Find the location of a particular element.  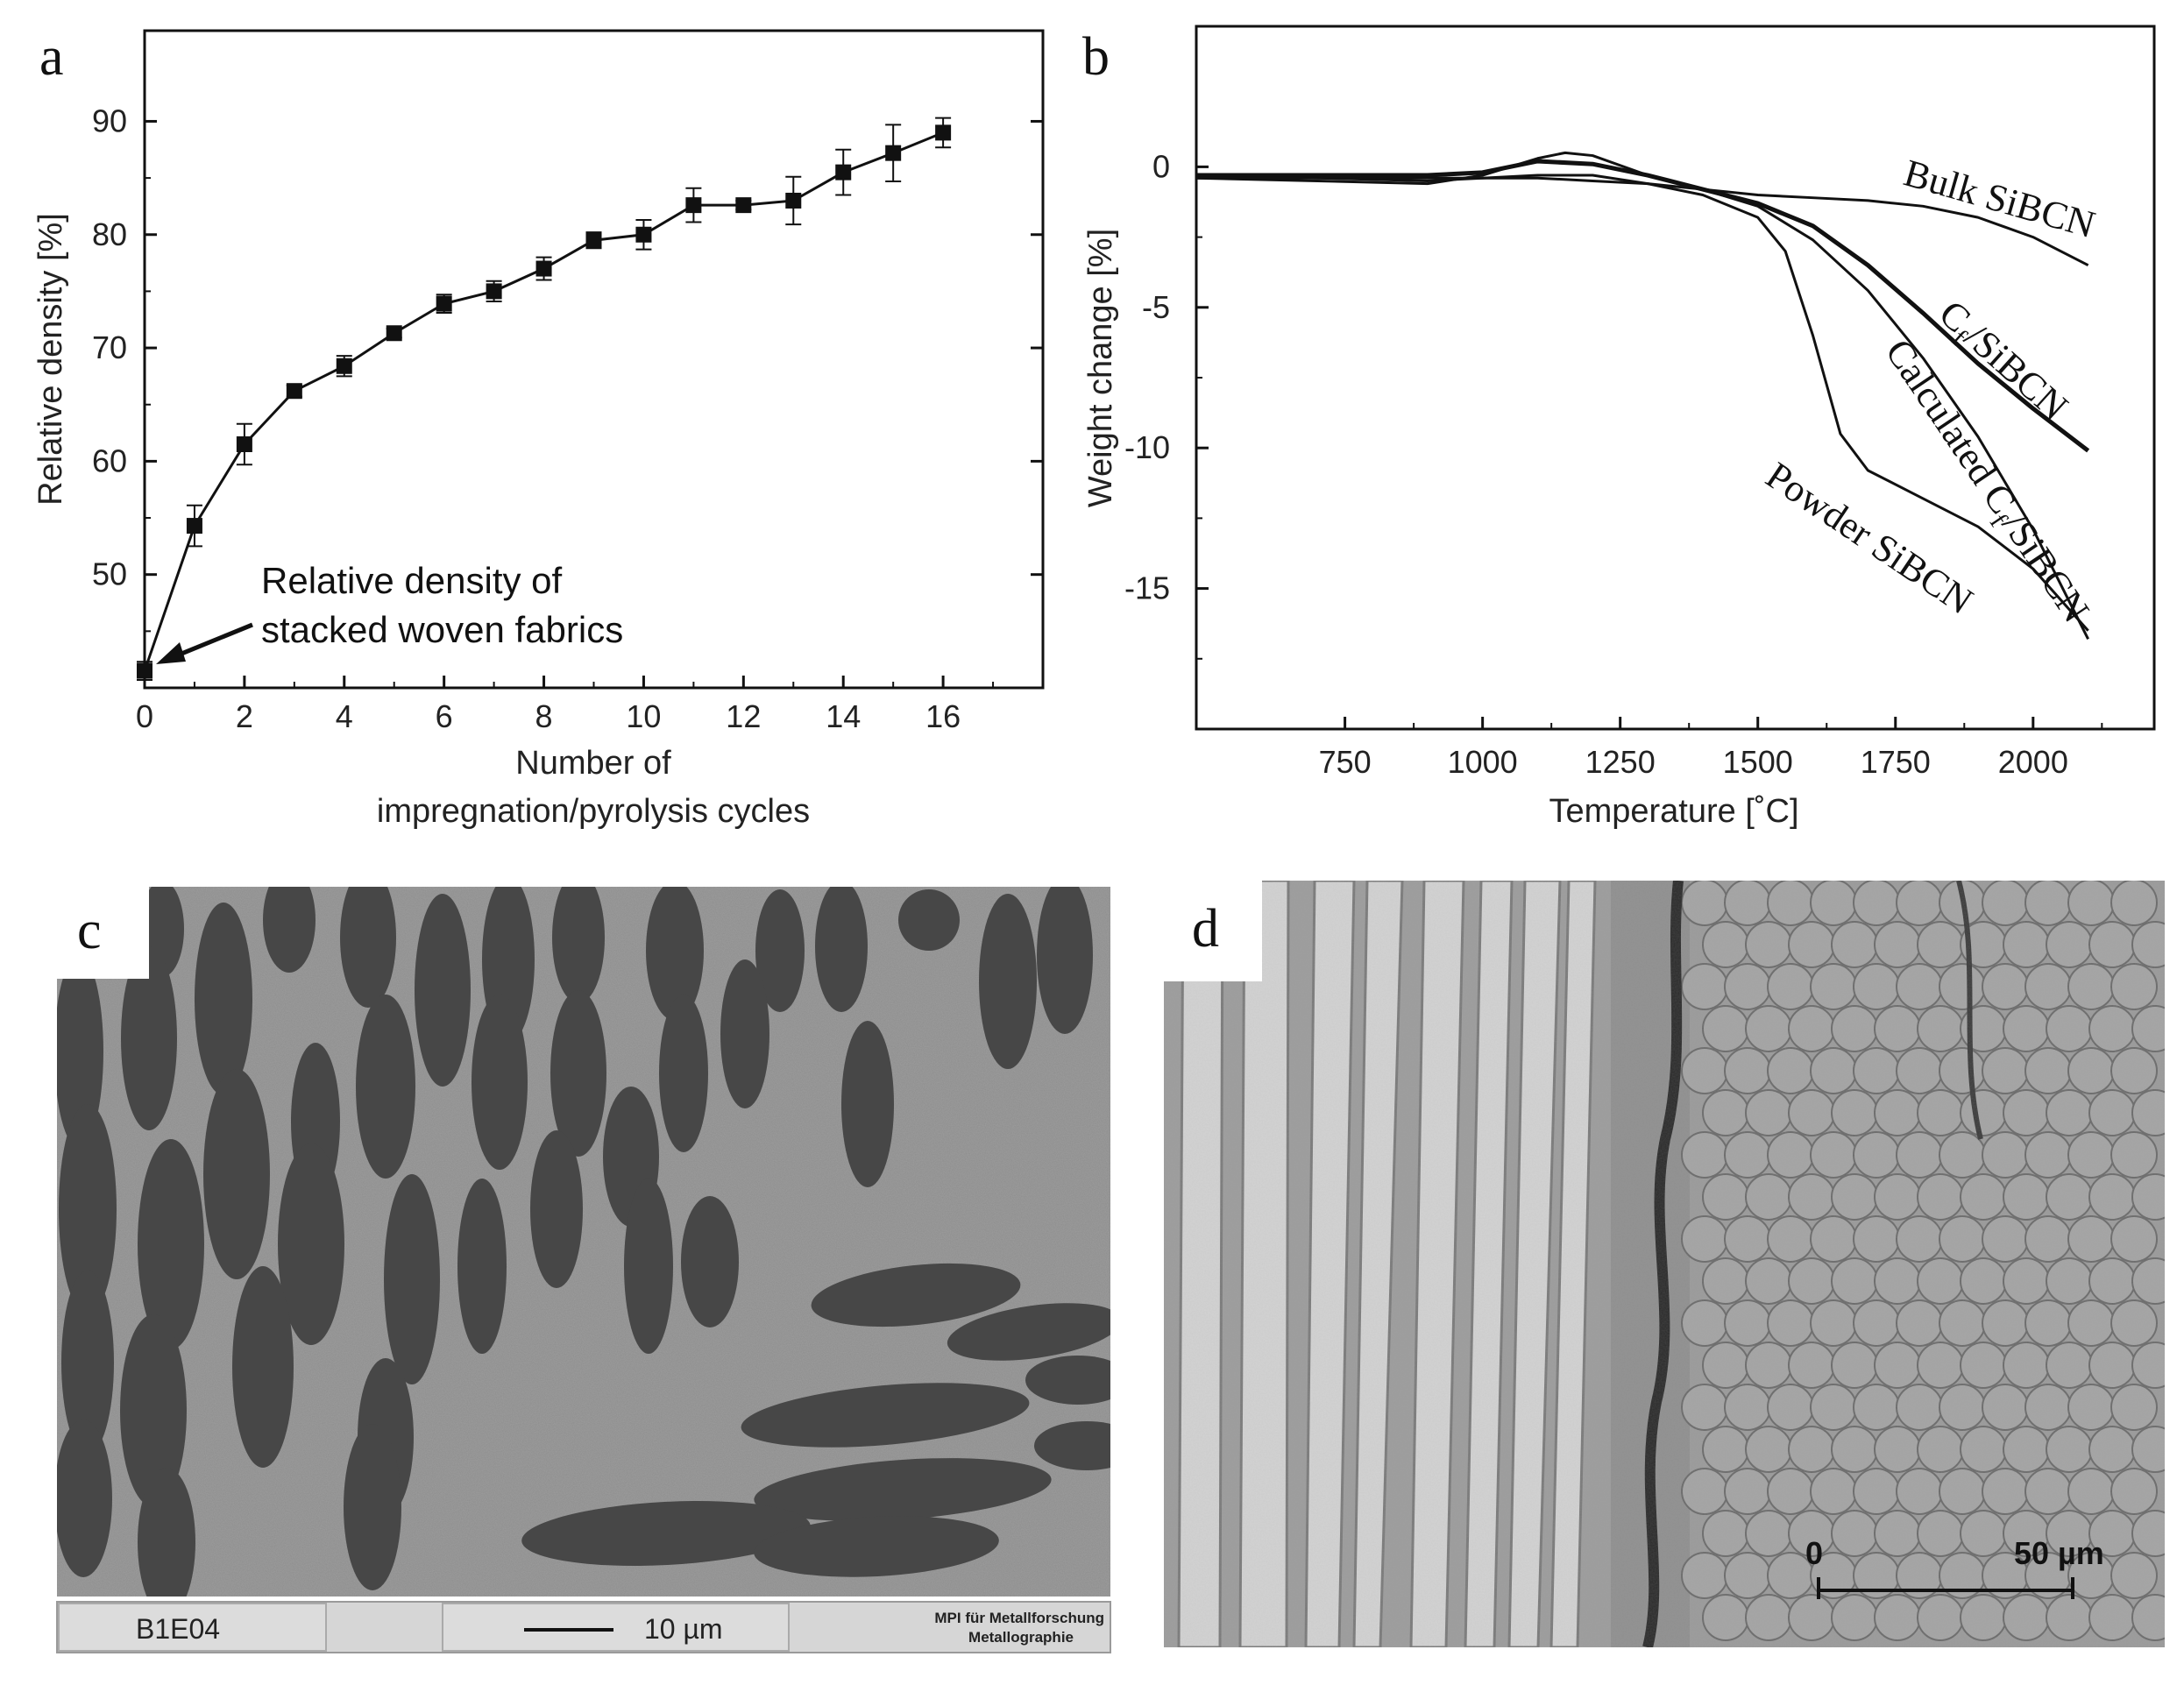

x-tick-label-b: 1500 is located at coordinates (1758, 762).